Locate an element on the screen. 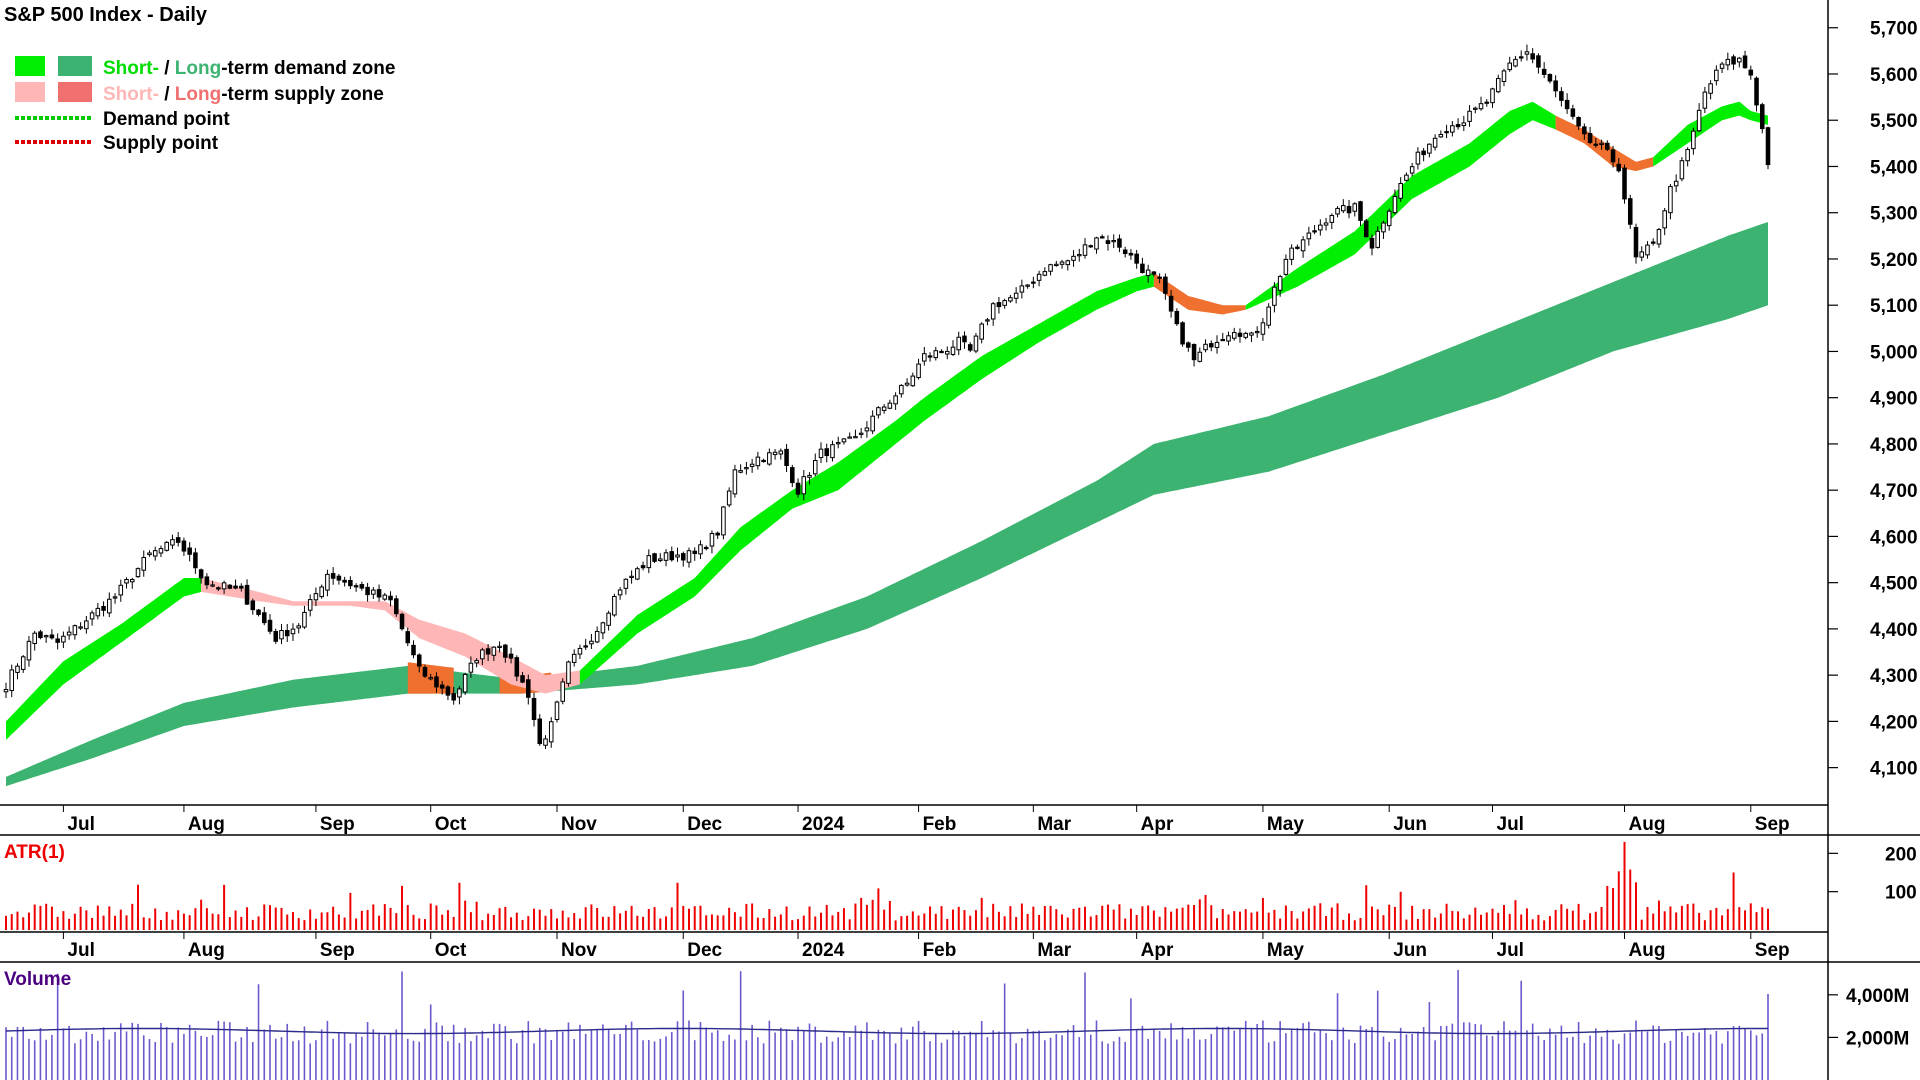 The height and width of the screenshot is (1080, 1920). legend-demand-point: Demand point is located at coordinates (166, 119).